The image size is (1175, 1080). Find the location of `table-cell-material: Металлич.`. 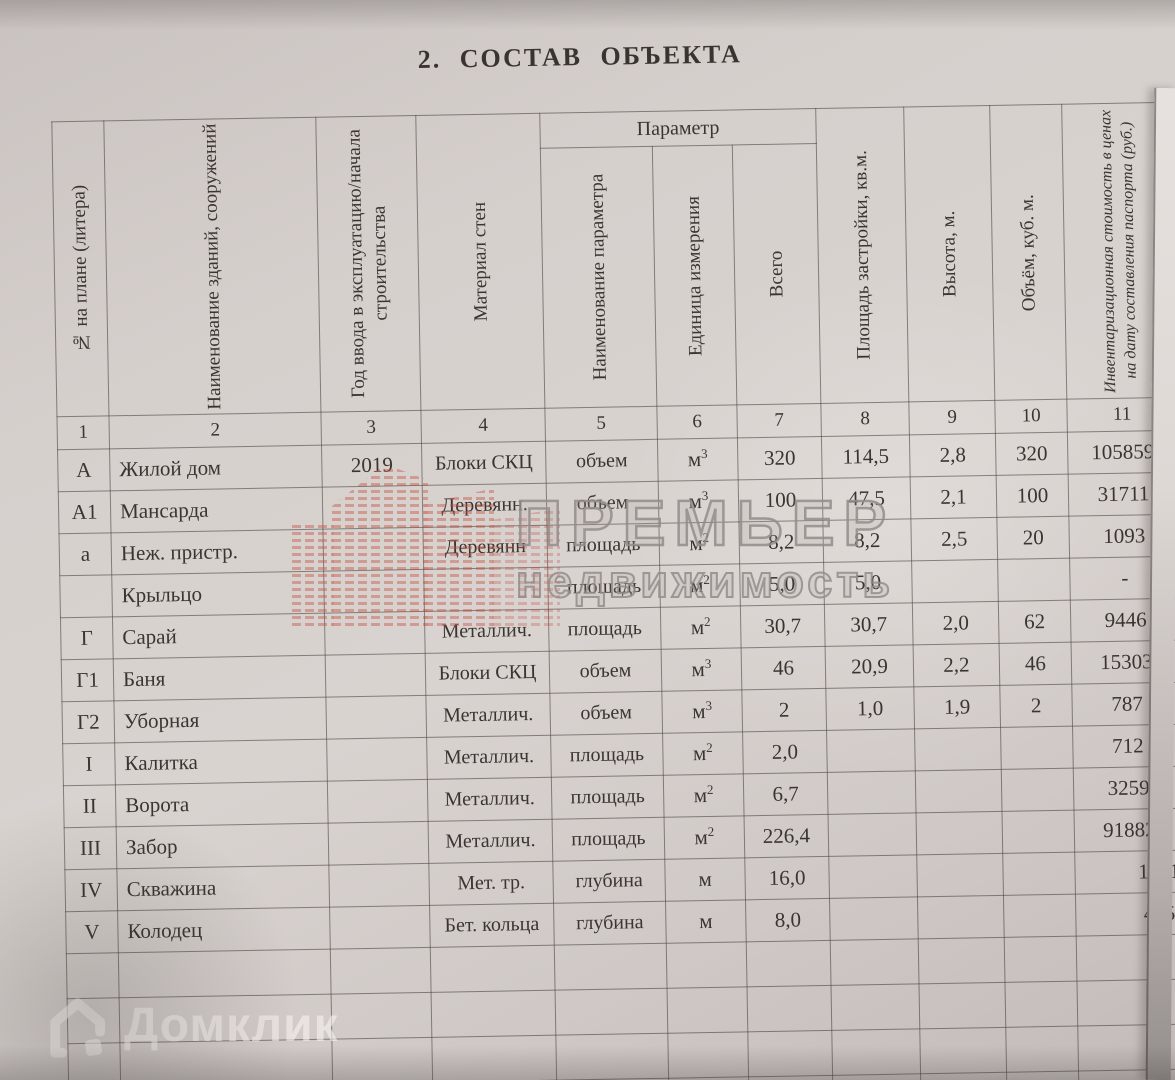

table-cell-material: Металлич. is located at coordinates (490, 799).